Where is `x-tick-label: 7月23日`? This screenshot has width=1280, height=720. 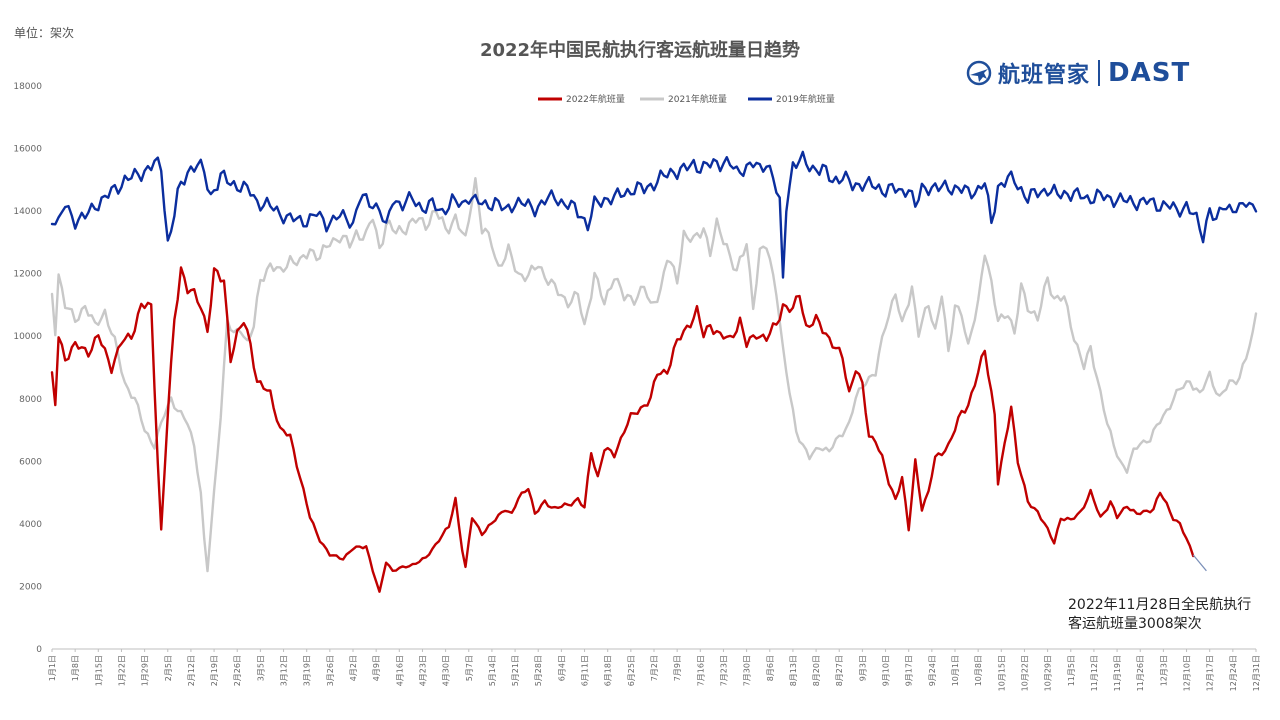 x-tick-label: 7月23日 is located at coordinates (723, 670).